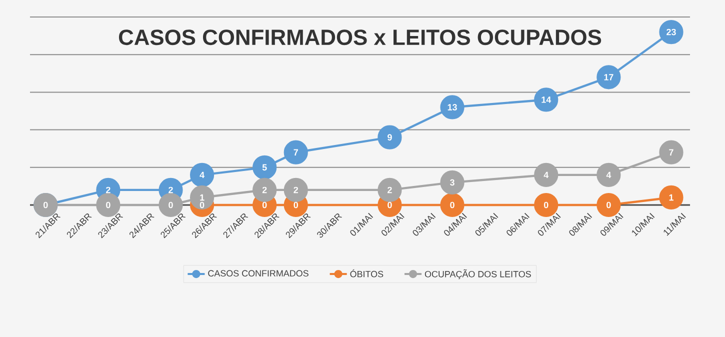 This screenshot has height=337, width=725. Describe the element at coordinates (452, 107) in the screenshot. I see `data-label: 13` at that location.